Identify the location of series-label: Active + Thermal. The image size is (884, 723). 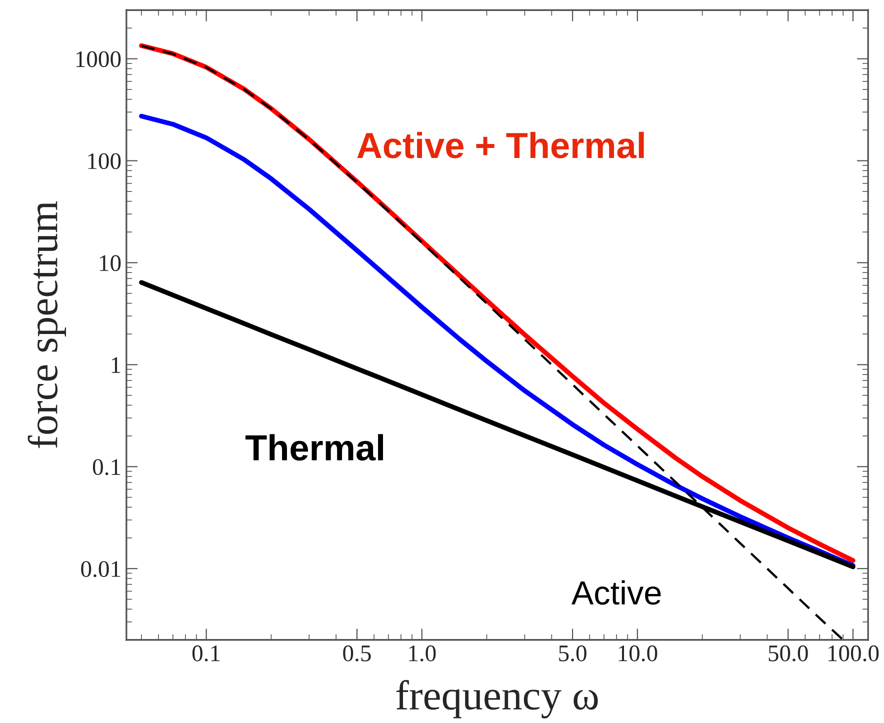
(500, 145).